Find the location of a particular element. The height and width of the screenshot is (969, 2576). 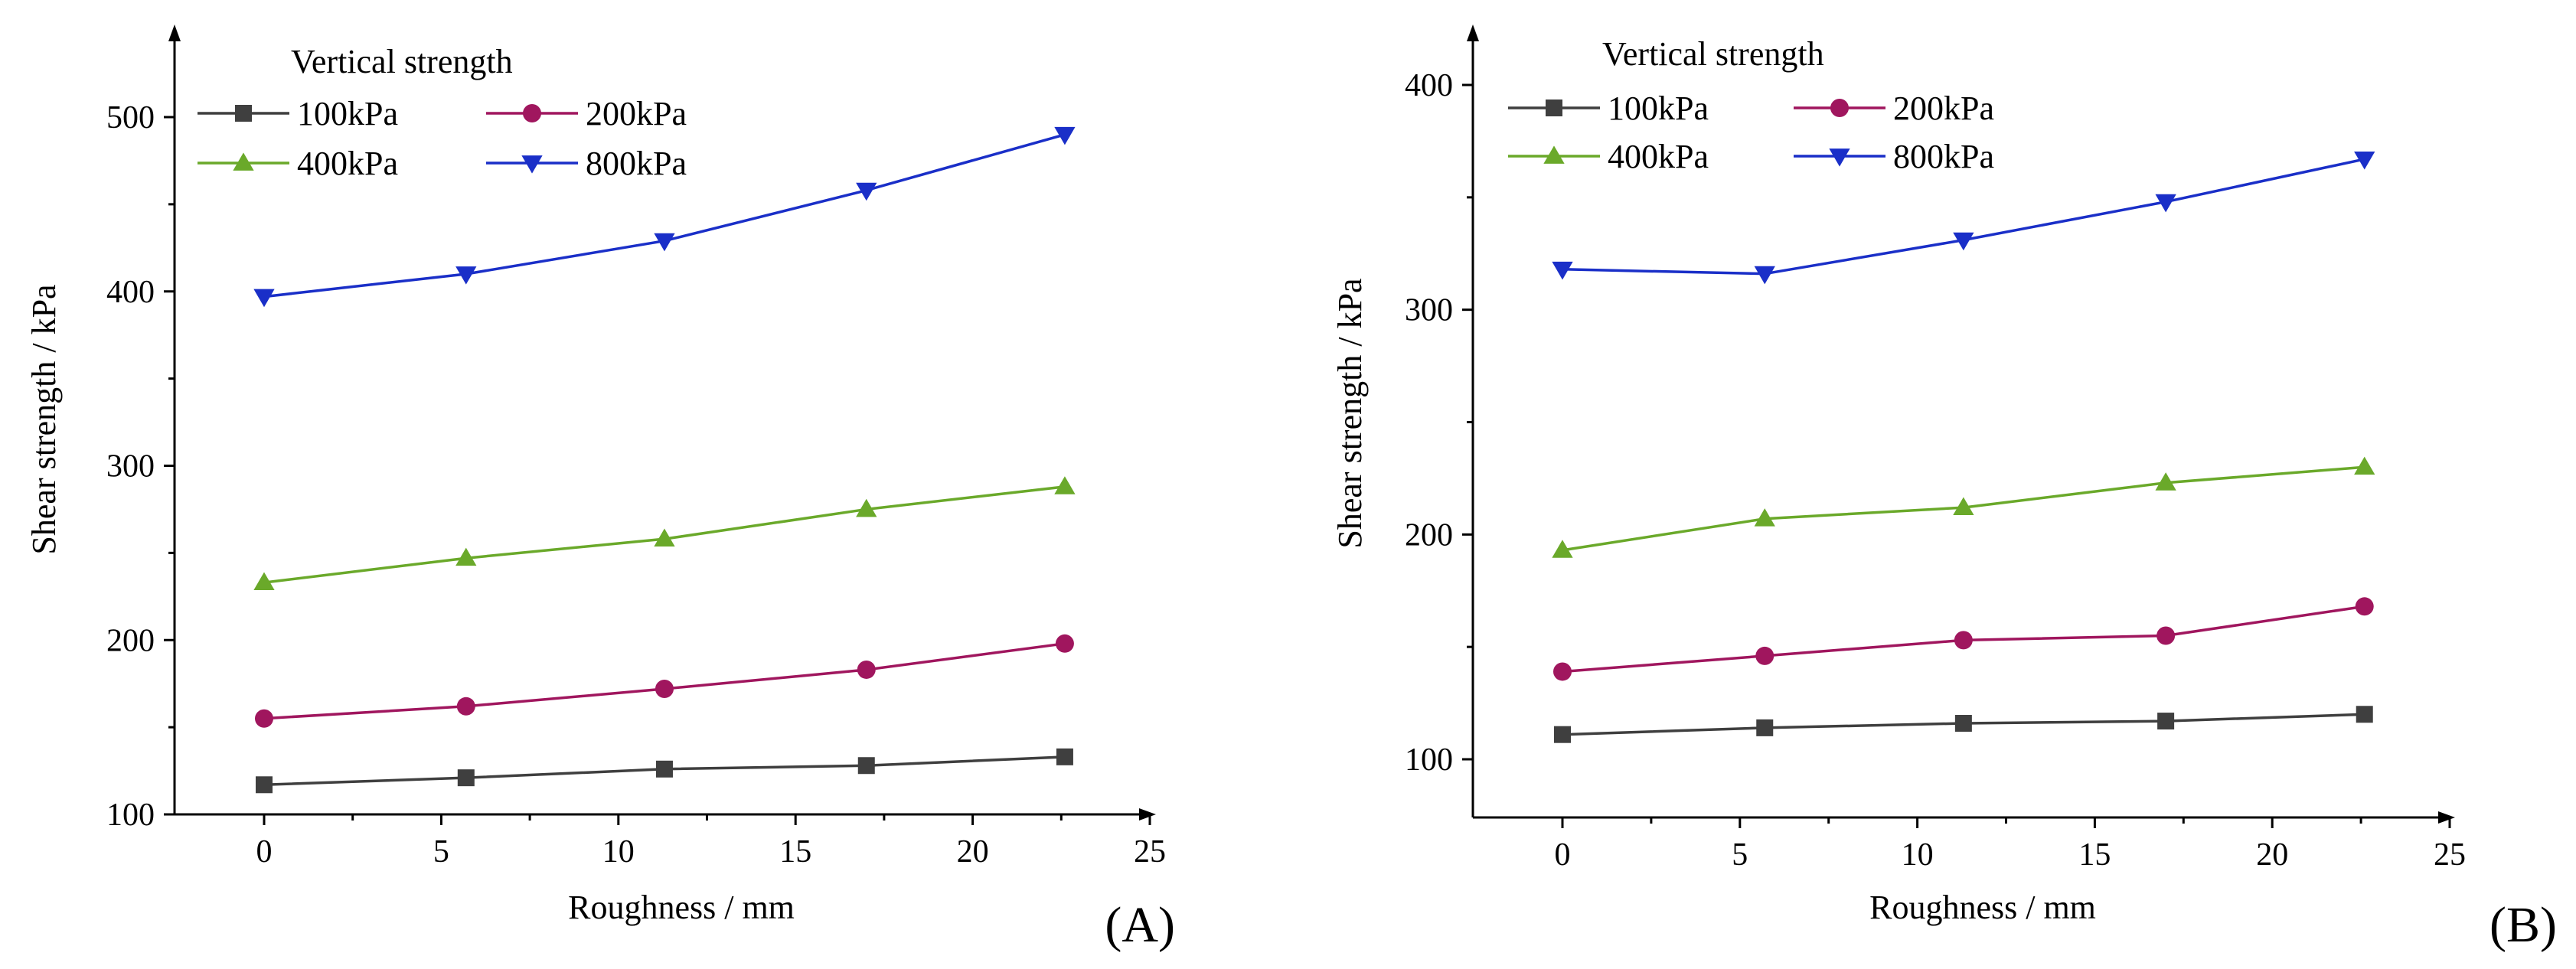

y-tick-label: 500 is located at coordinates (130, 117).